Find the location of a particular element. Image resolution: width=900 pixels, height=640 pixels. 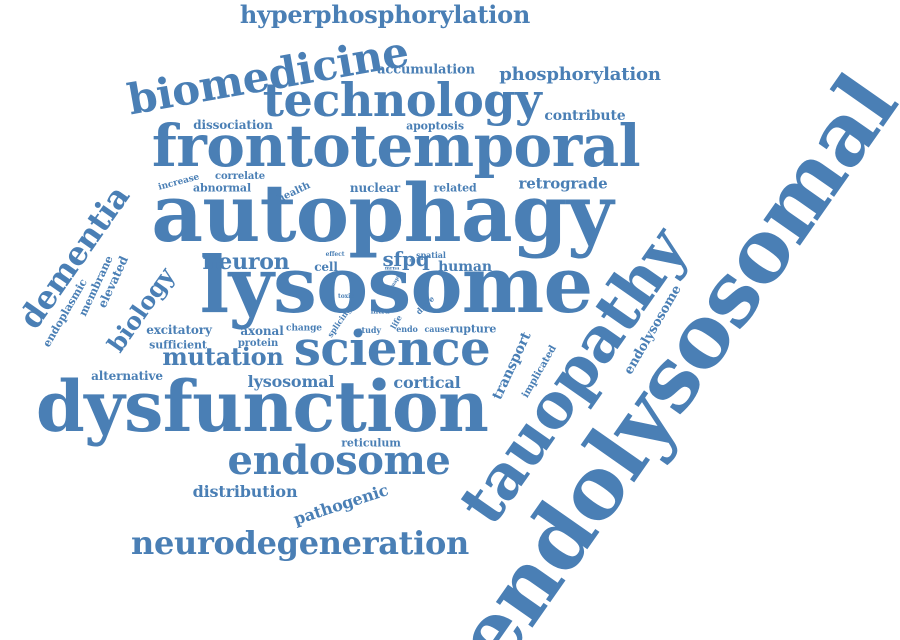

word-toxic: toxic is located at coordinates (346, 296).